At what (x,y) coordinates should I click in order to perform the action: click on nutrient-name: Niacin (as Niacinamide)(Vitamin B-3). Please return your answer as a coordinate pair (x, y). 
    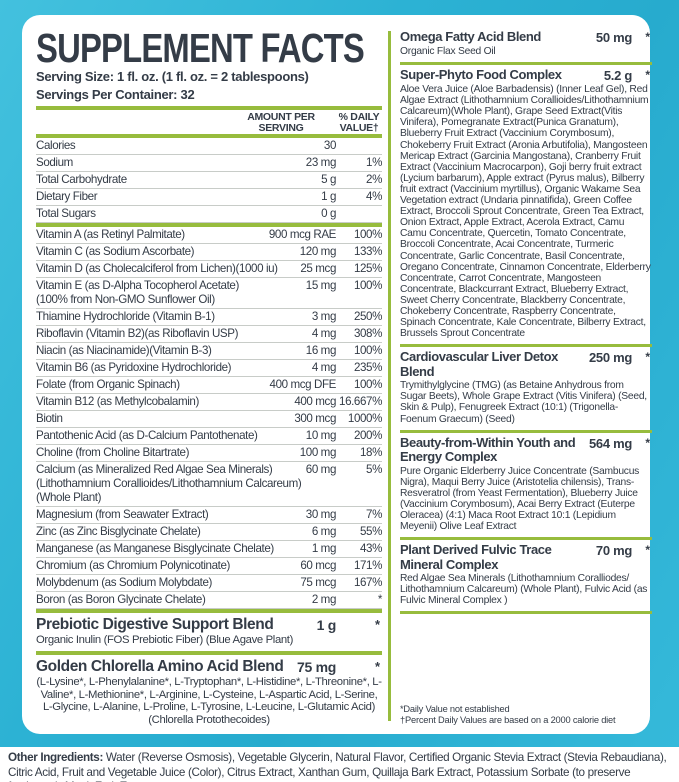
    Looking at the image, I should click on (124, 350).